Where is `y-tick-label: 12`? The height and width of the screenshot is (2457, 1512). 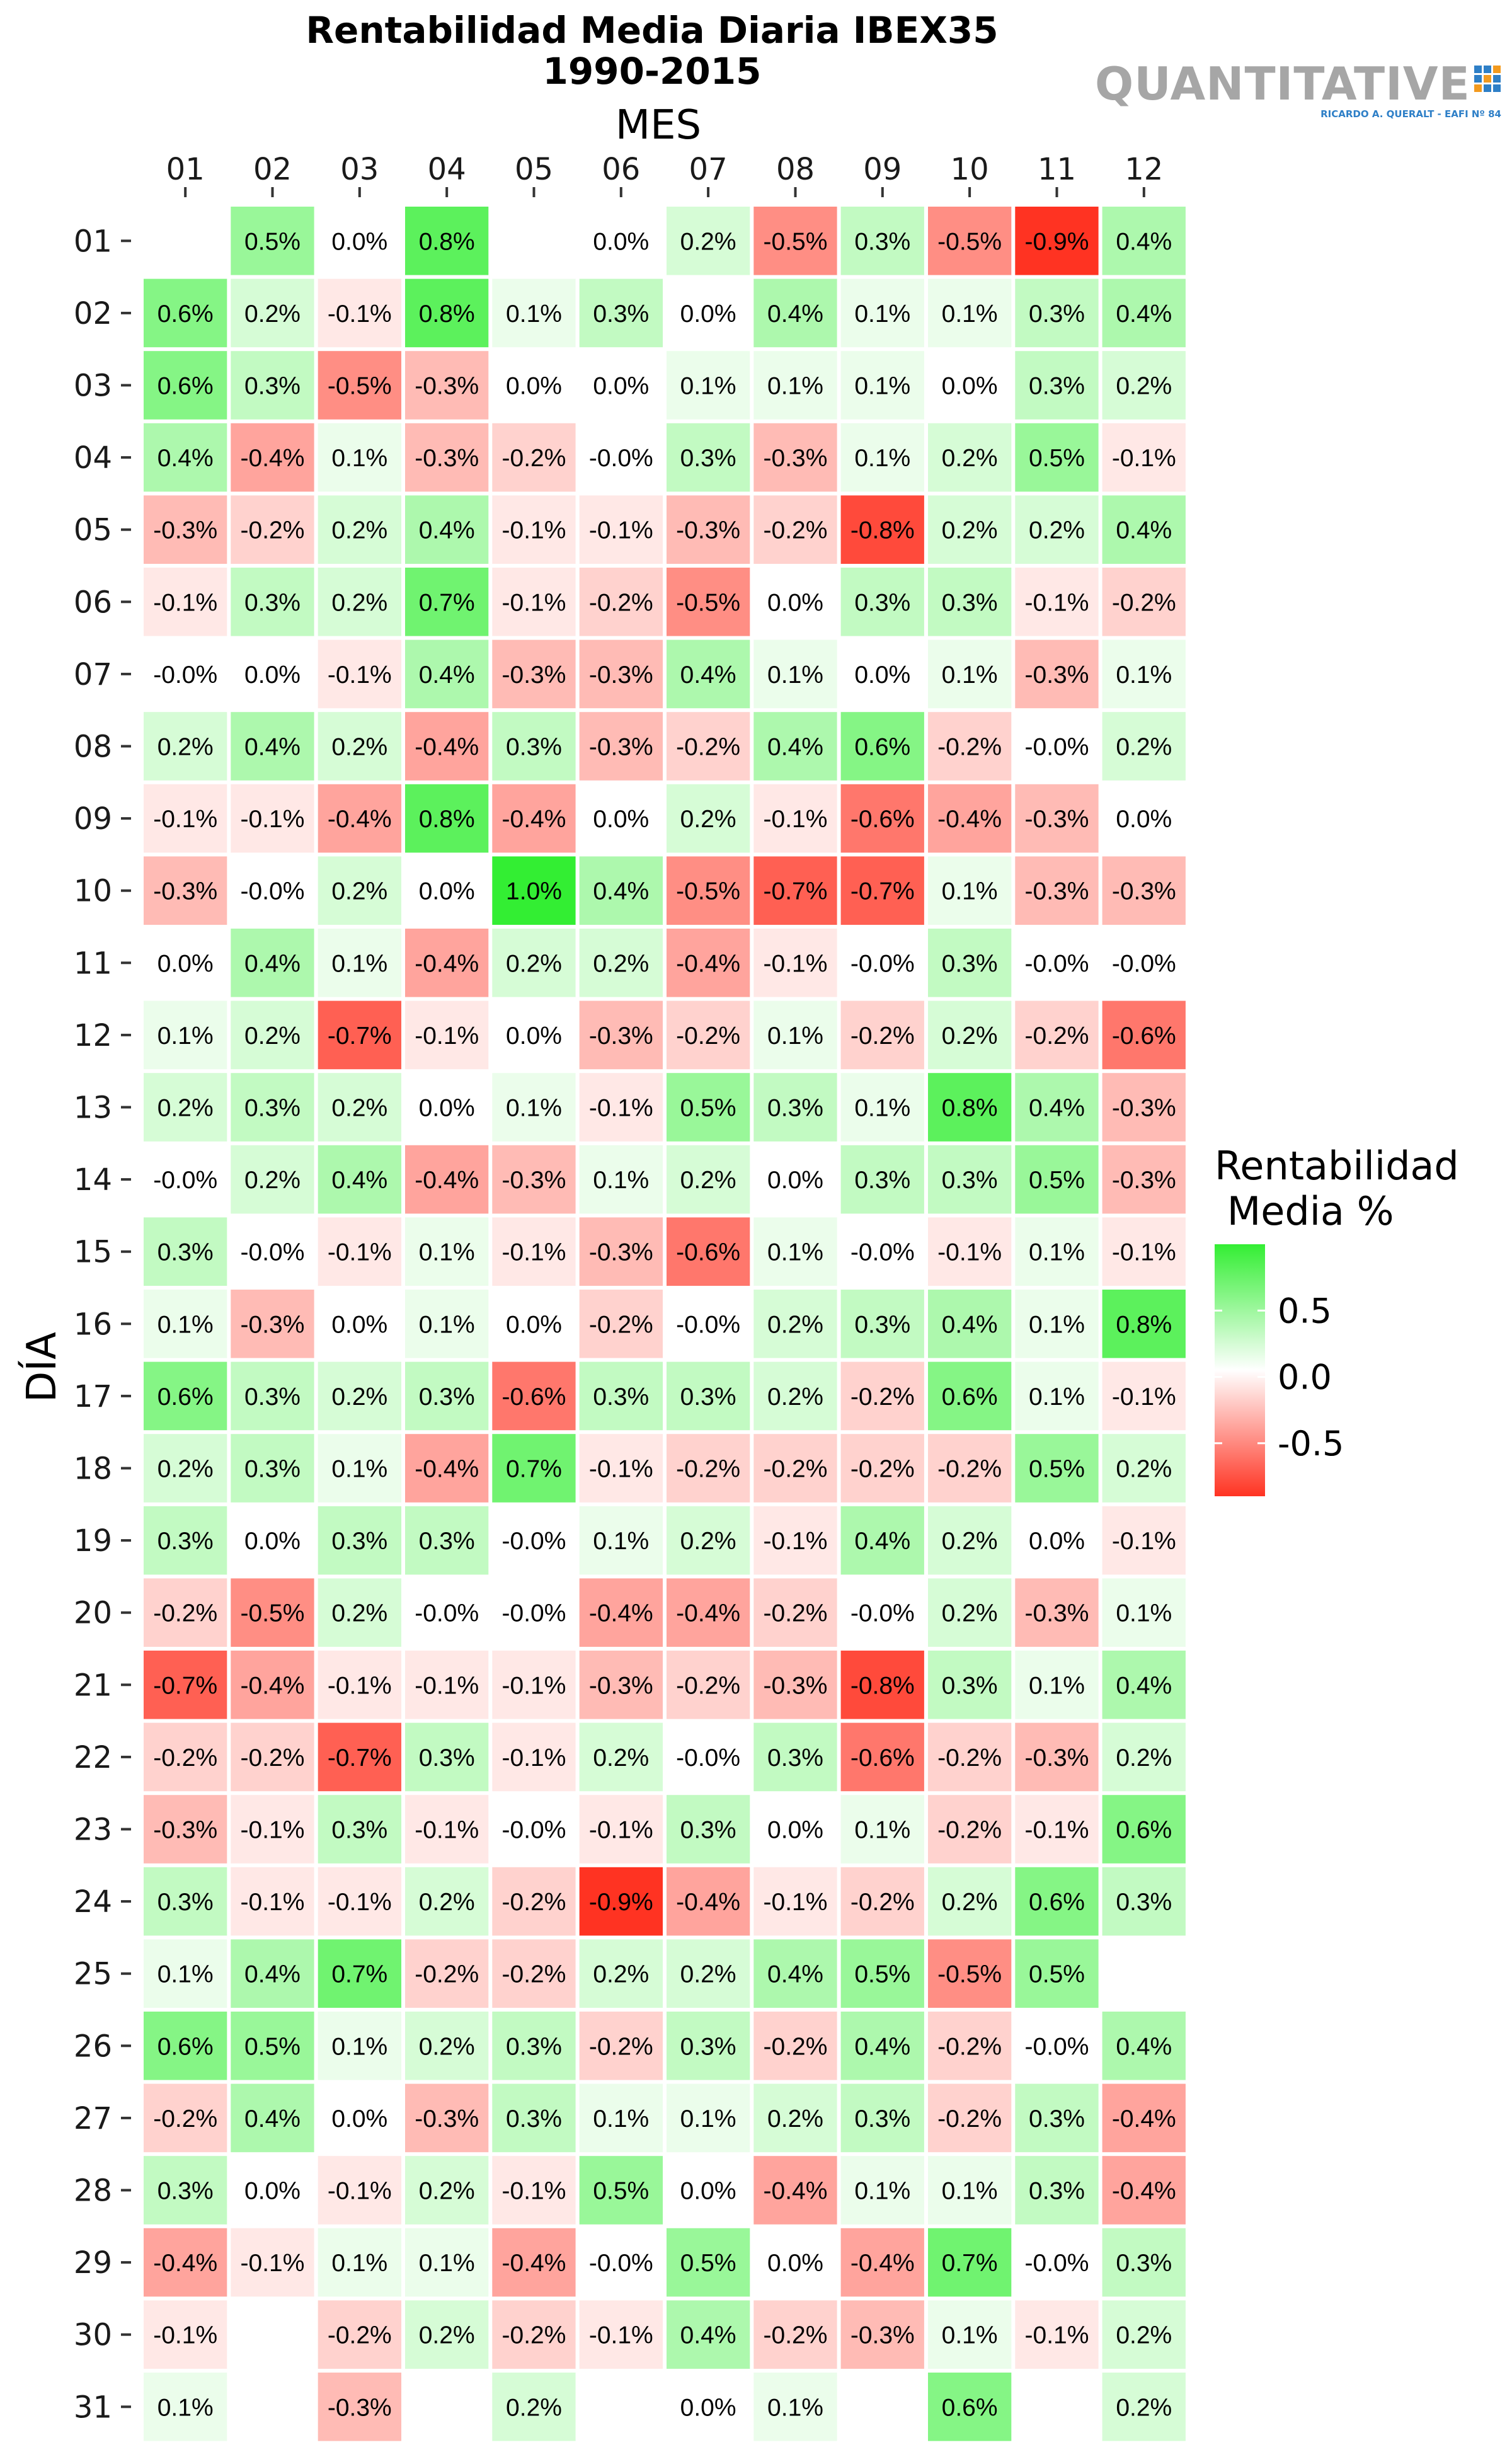 y-tick-label: 12 is located at coordinates (93, 1035).